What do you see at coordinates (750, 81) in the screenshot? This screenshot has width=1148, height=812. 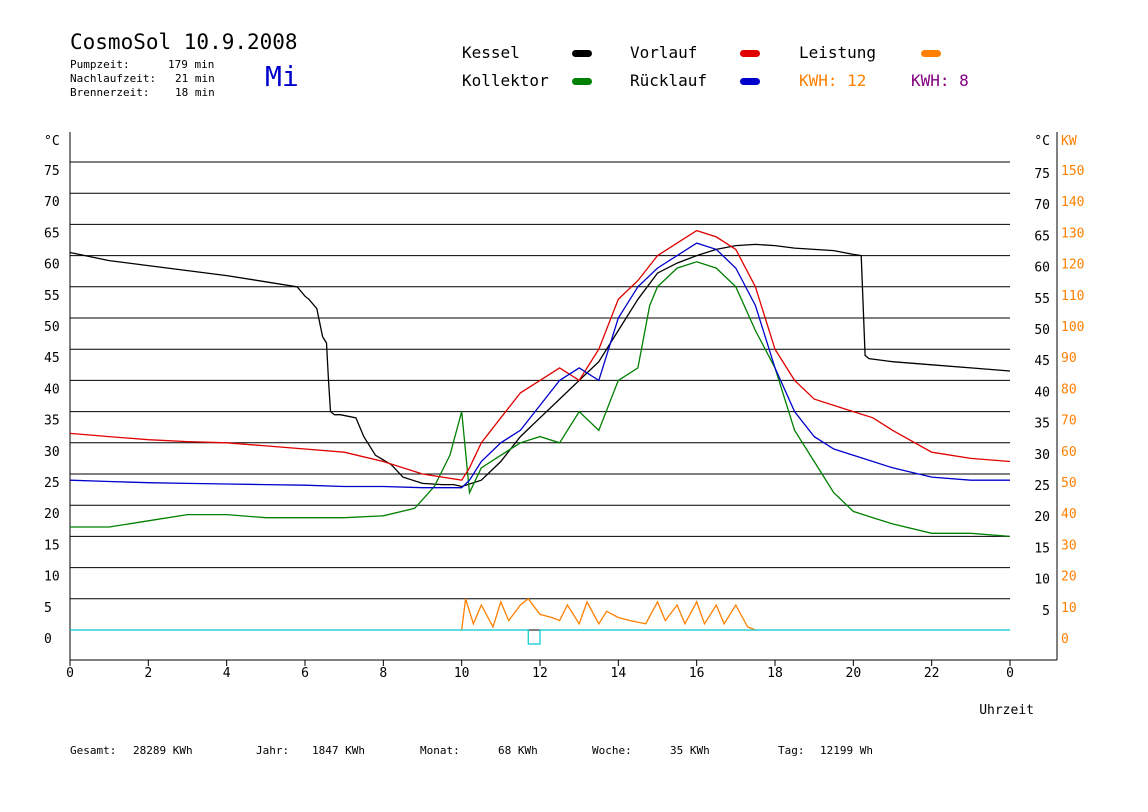 I see `legend-ruecklauf-swatch` at bounding box center [750, 81].